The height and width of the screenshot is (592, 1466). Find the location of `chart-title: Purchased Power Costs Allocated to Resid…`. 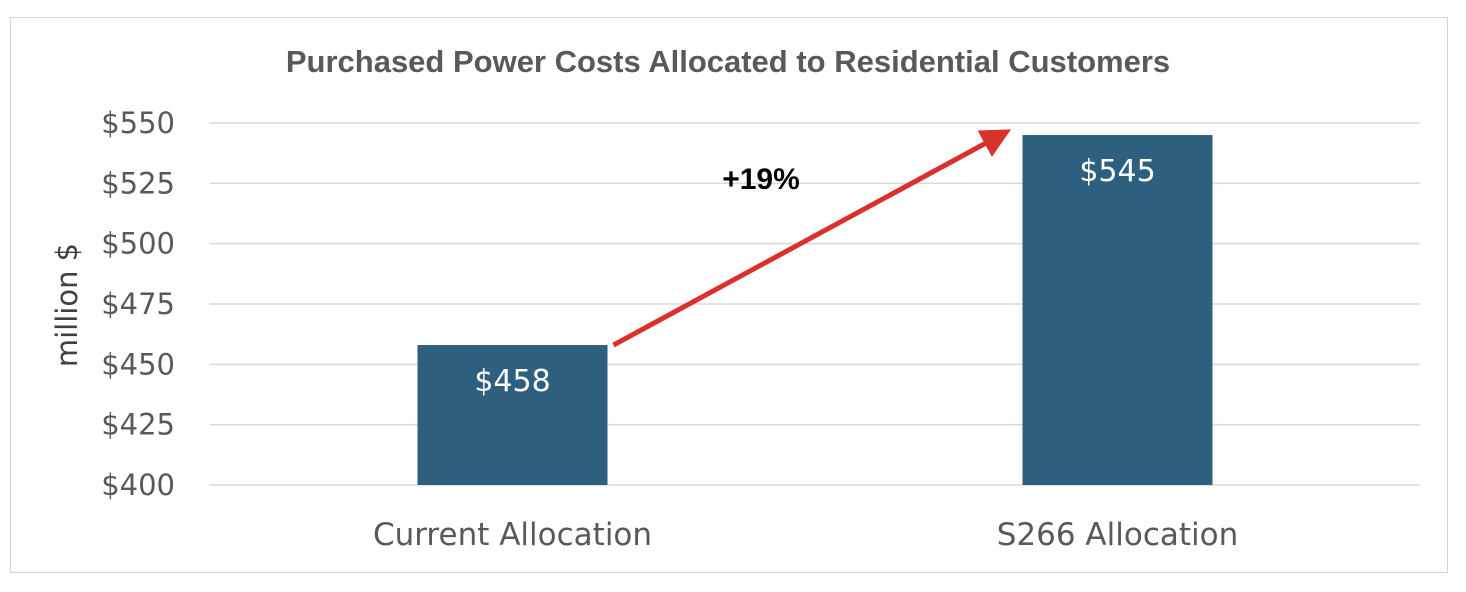

chart-title: Purchased Power Costs Allocated to Resid… is located at coordinates (728, 61).